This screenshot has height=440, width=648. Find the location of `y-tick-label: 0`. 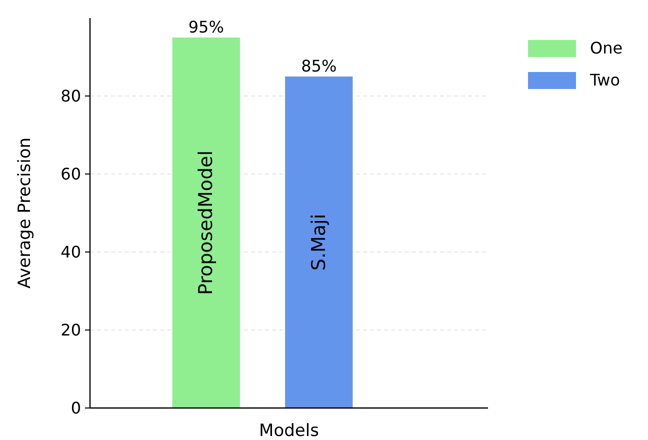

y-tick-label: 0 is located at coordinates (75, 408).